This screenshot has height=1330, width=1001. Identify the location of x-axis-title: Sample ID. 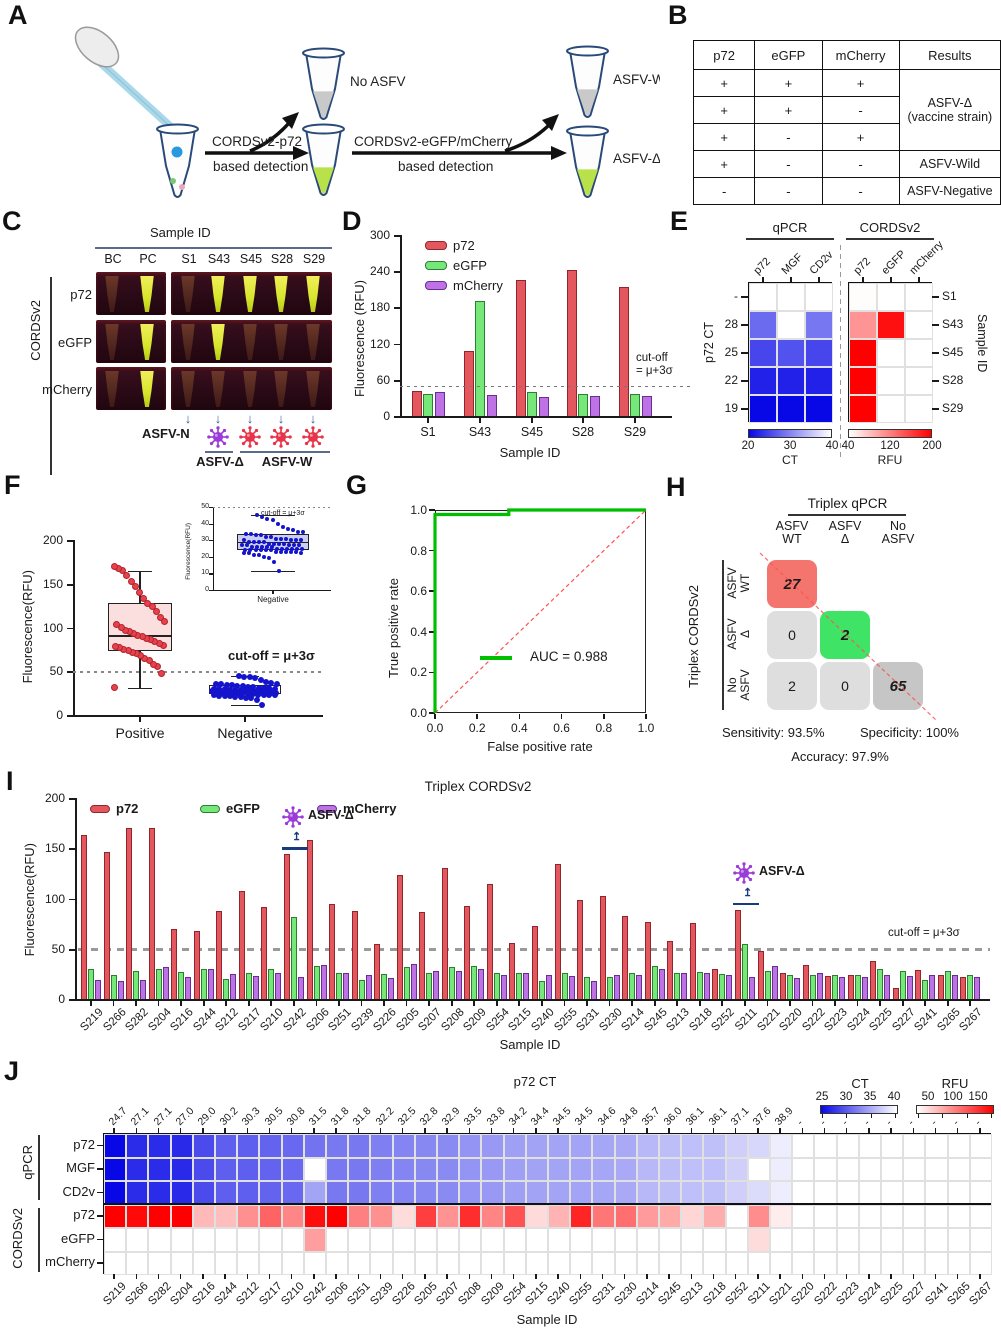
(530, 452).